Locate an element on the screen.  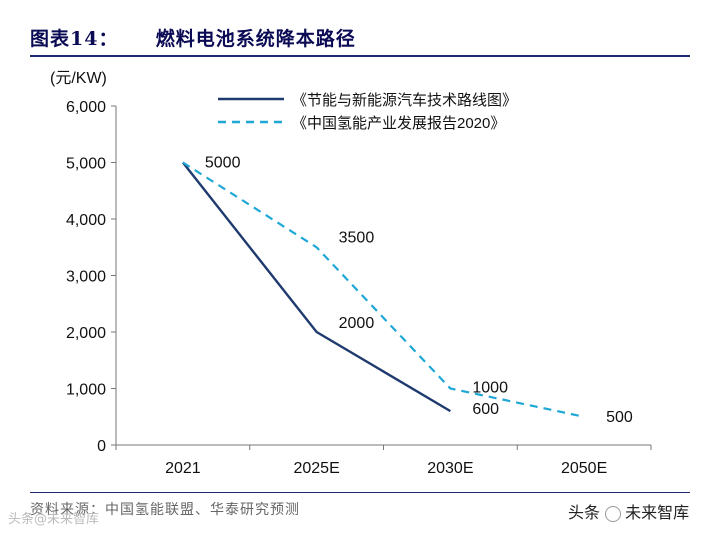
legend-label-1: 《节能与新能源汽车技术路线图》 is located at coordinates (404, 100).